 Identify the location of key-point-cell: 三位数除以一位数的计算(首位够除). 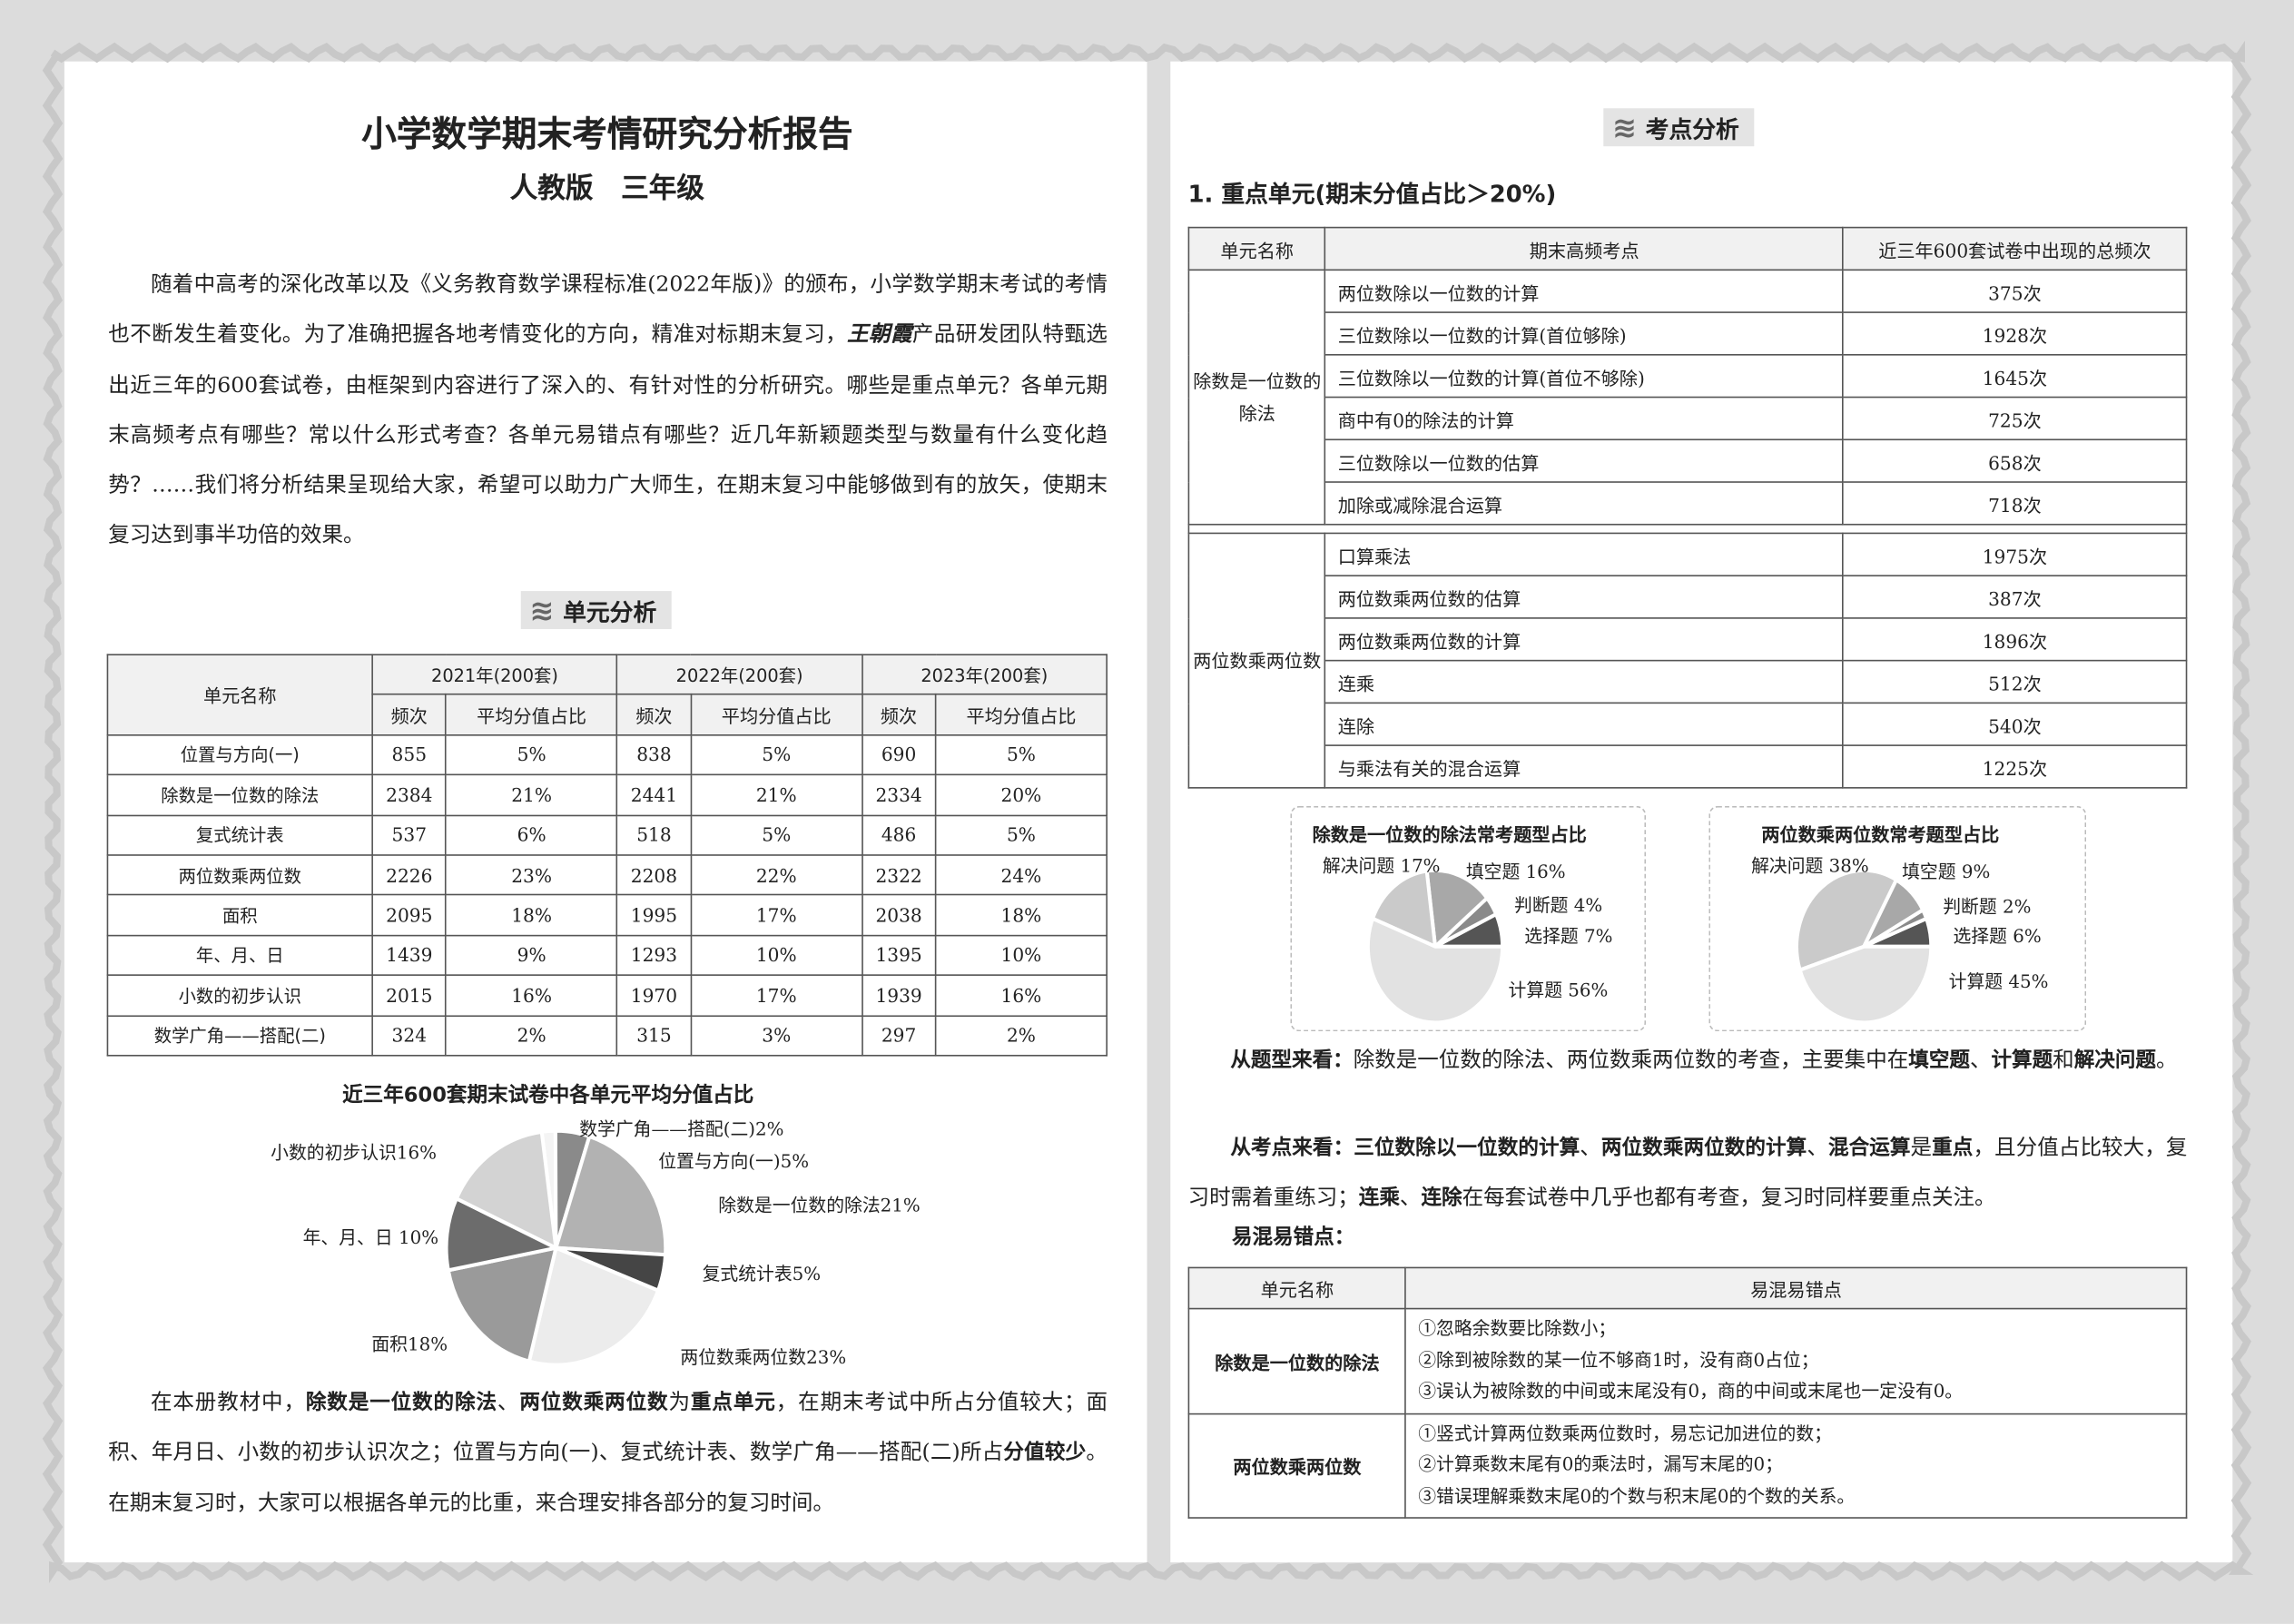
(1584, 333).